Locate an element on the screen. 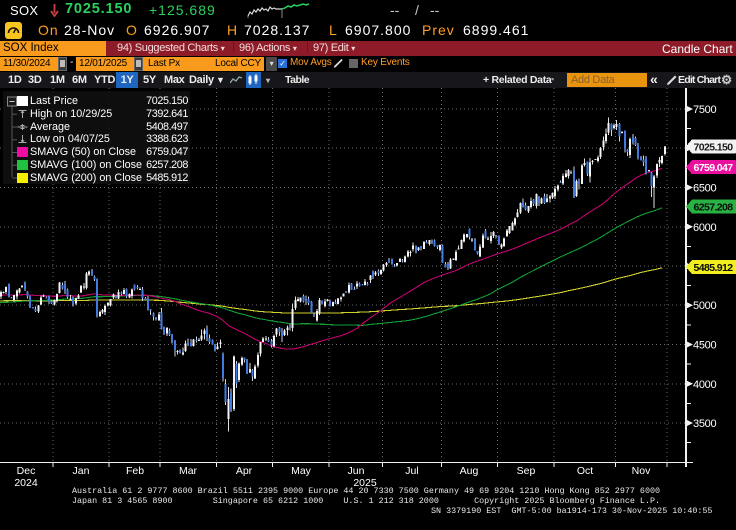  svg-text: Jul is located at coordinates (411, 471).